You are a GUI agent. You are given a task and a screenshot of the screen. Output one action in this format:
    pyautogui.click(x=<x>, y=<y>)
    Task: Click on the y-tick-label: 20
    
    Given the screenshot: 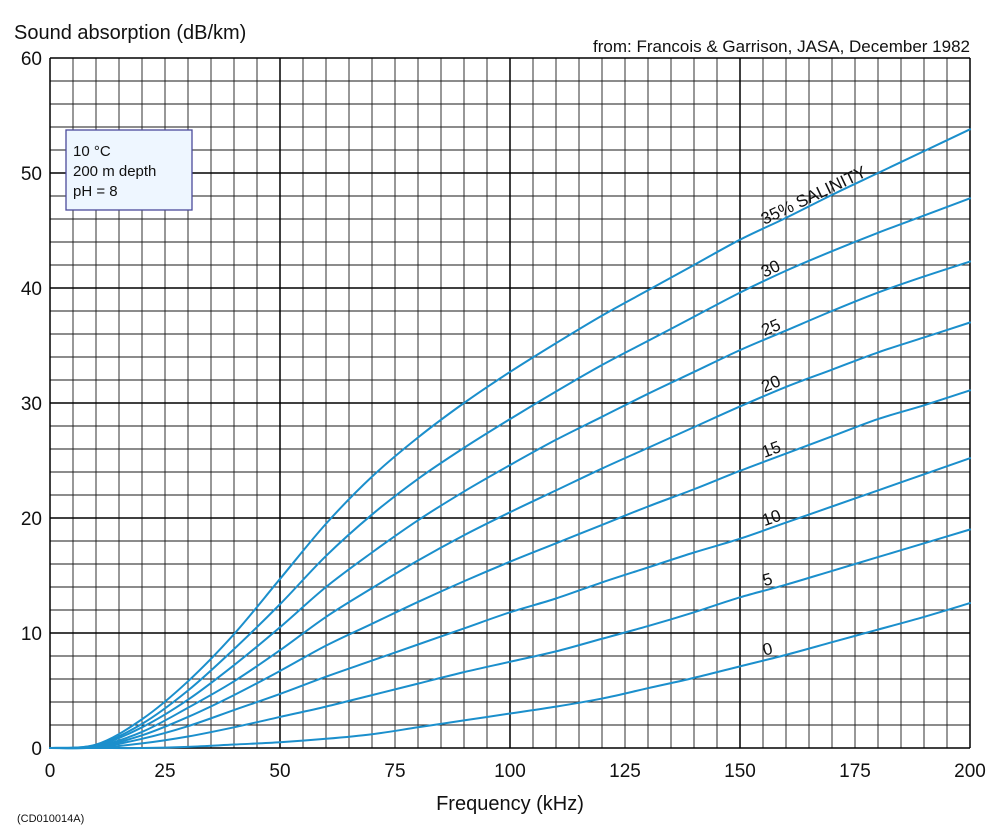 What is the action you would take?
    pyautogui.click(x=31, y=519)
    